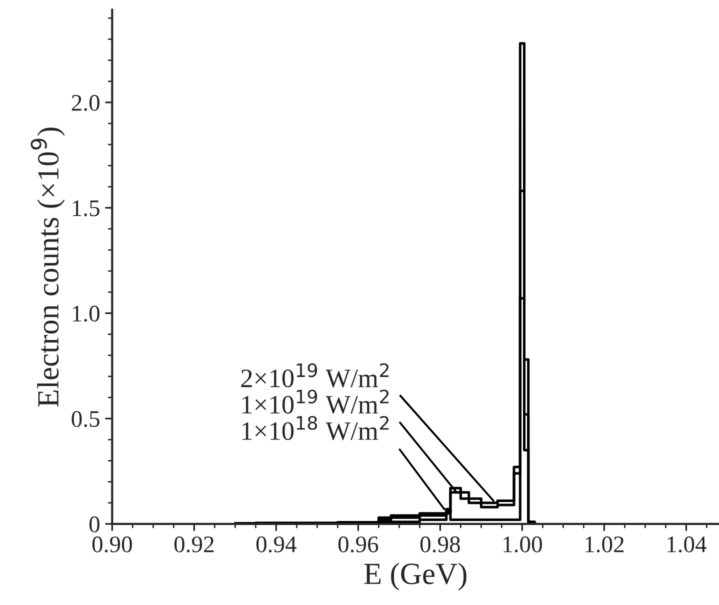  Describe the element at coordinates (194, 544) in the screenshot. I see `x-tick-label: 0.92` at that location.